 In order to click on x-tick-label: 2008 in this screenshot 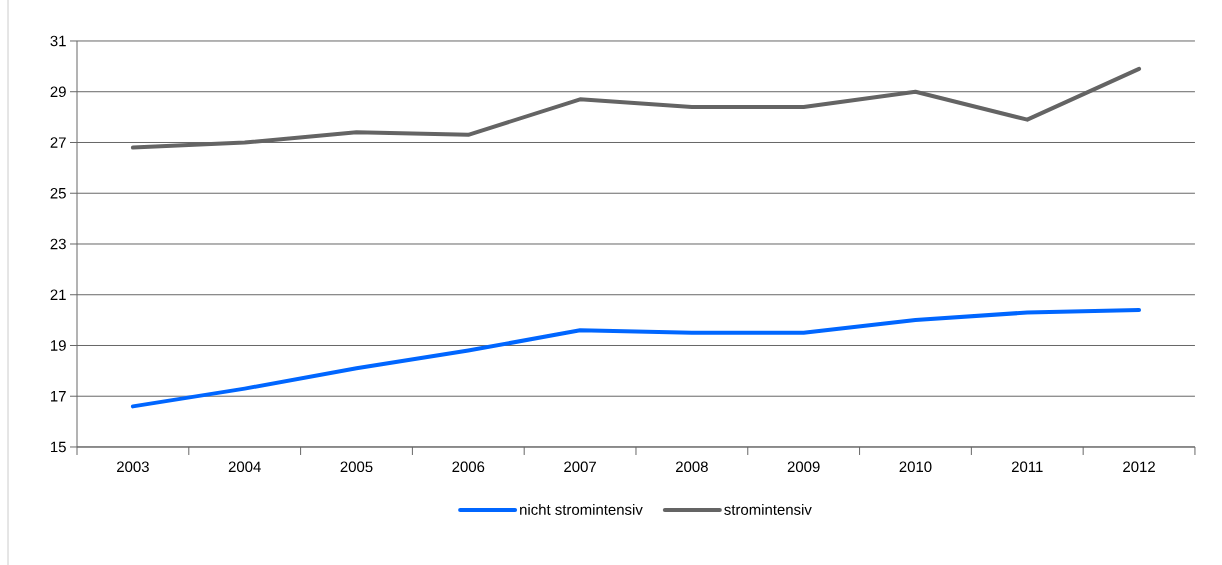, I will do `click(692, 467)`.